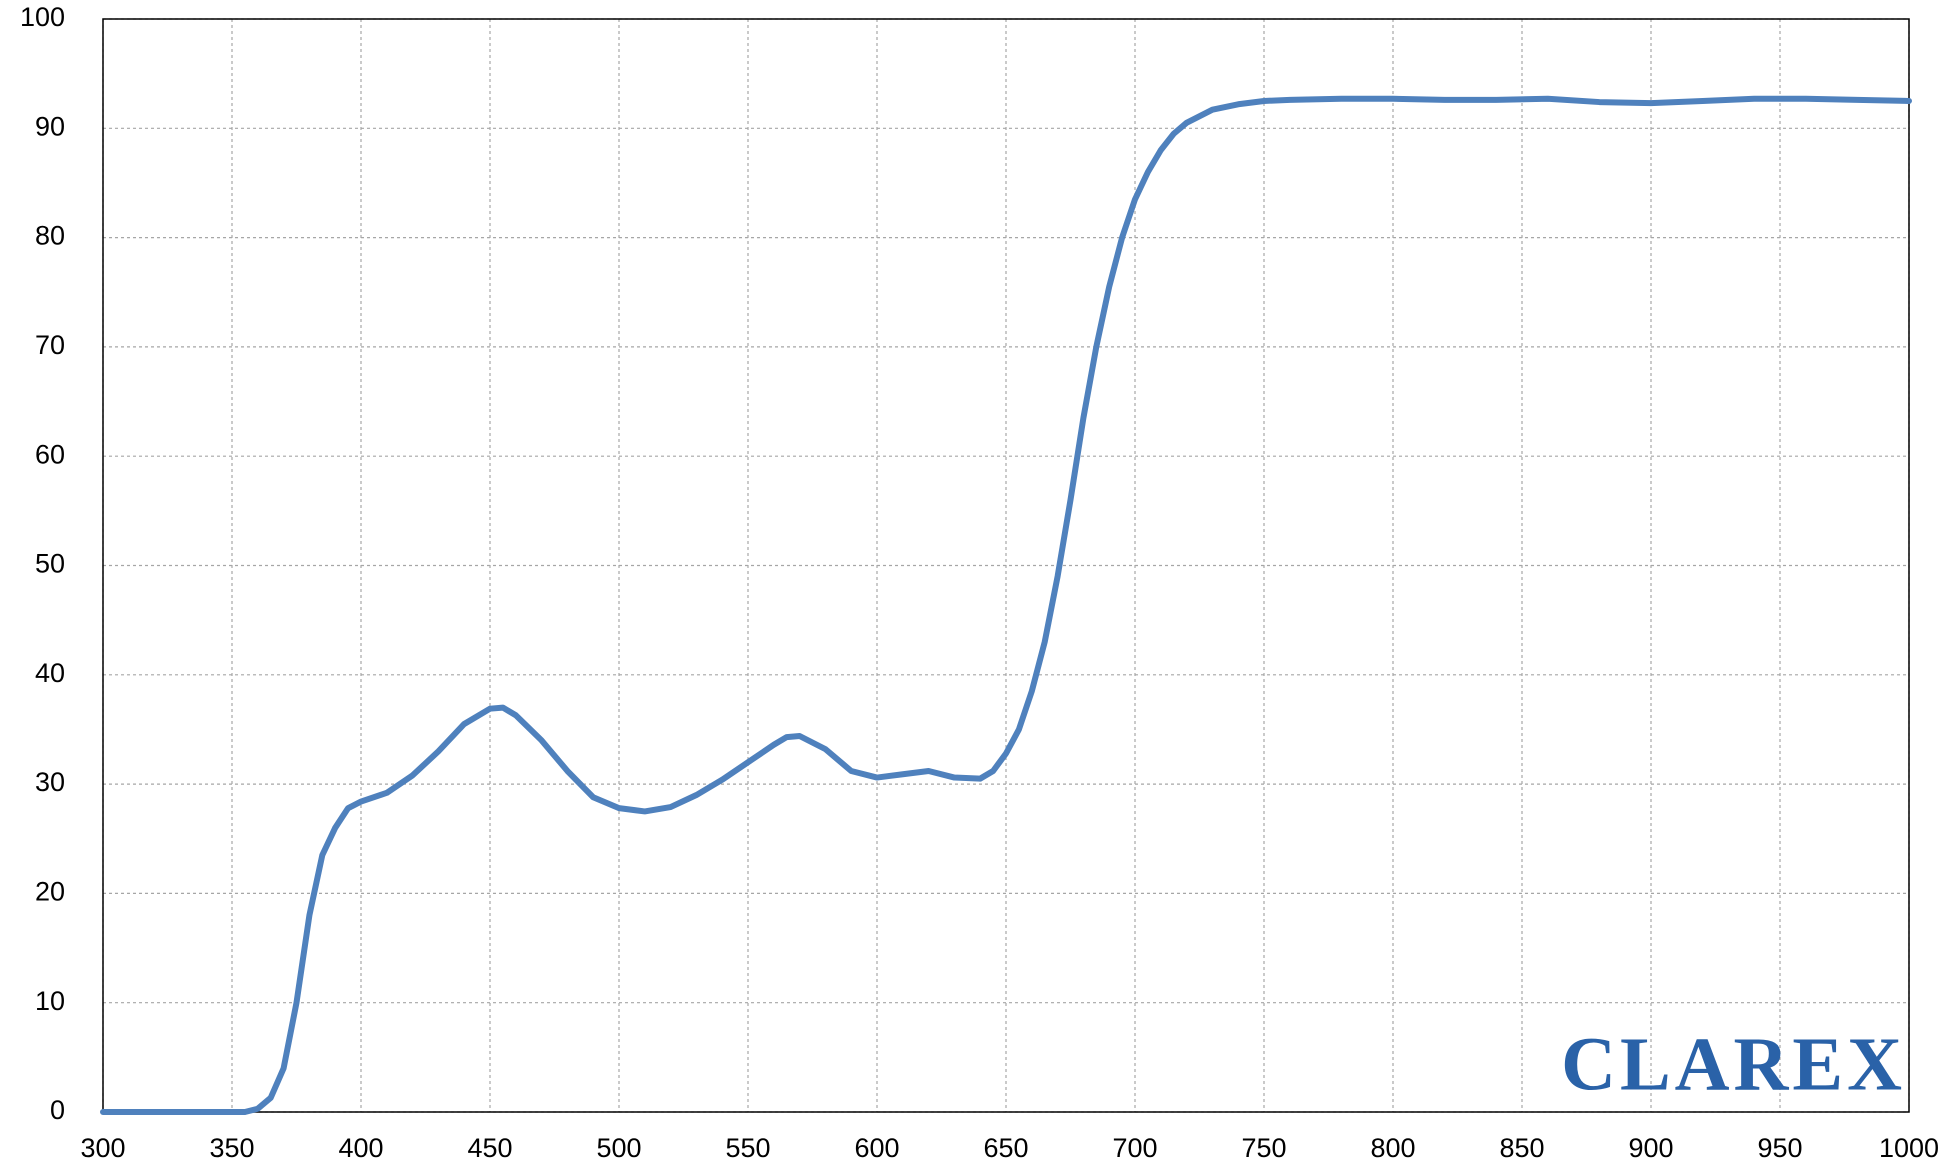 This screenshot has width=1960, height=1164. What do you see at coordinates (42, 17) in the screenshot?
I see `y-tick-label: 100` at bounding box center [42, 17].